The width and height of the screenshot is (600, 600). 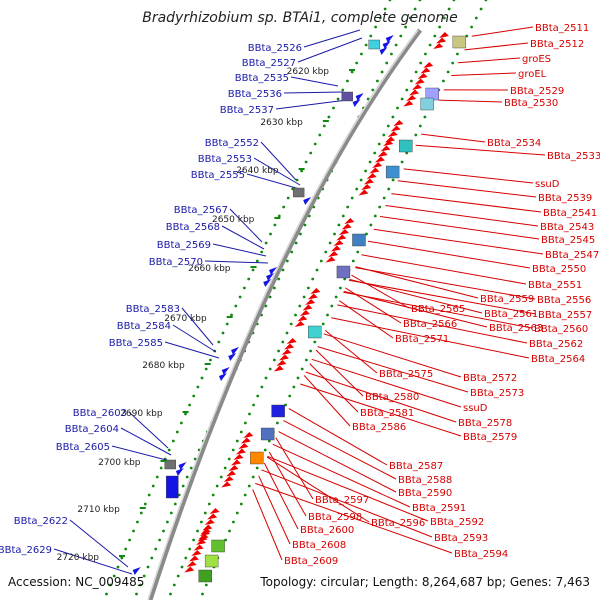 What do you see at coordinates (136, 343) in the screenshot?
I see `left-gene-label: BBta_2585` at bounding box center [136, 343].